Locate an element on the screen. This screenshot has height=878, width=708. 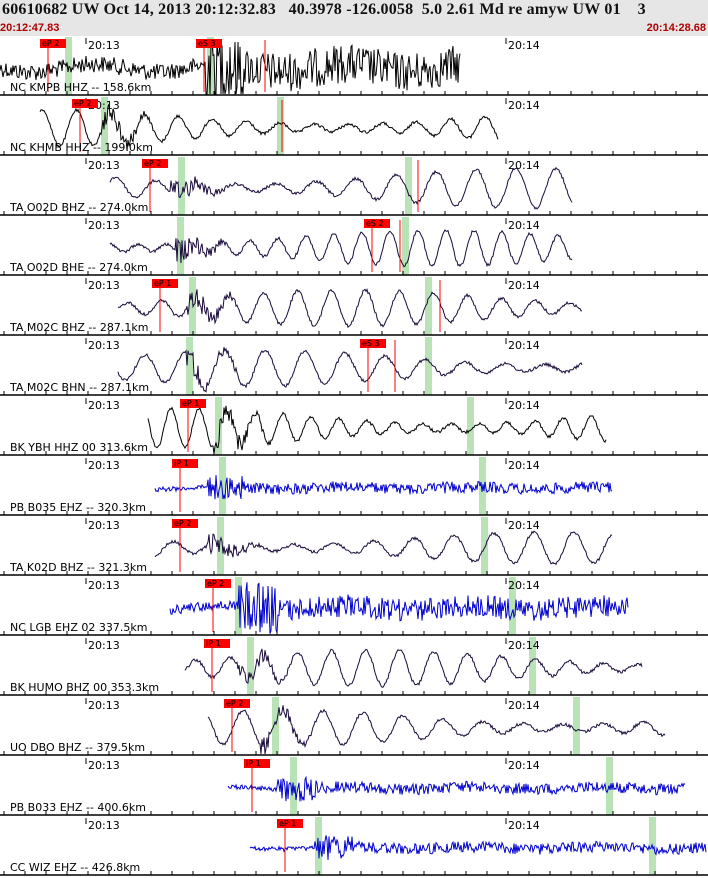
start-time: 20:12:47.83 is located at coordinates (30, 28).